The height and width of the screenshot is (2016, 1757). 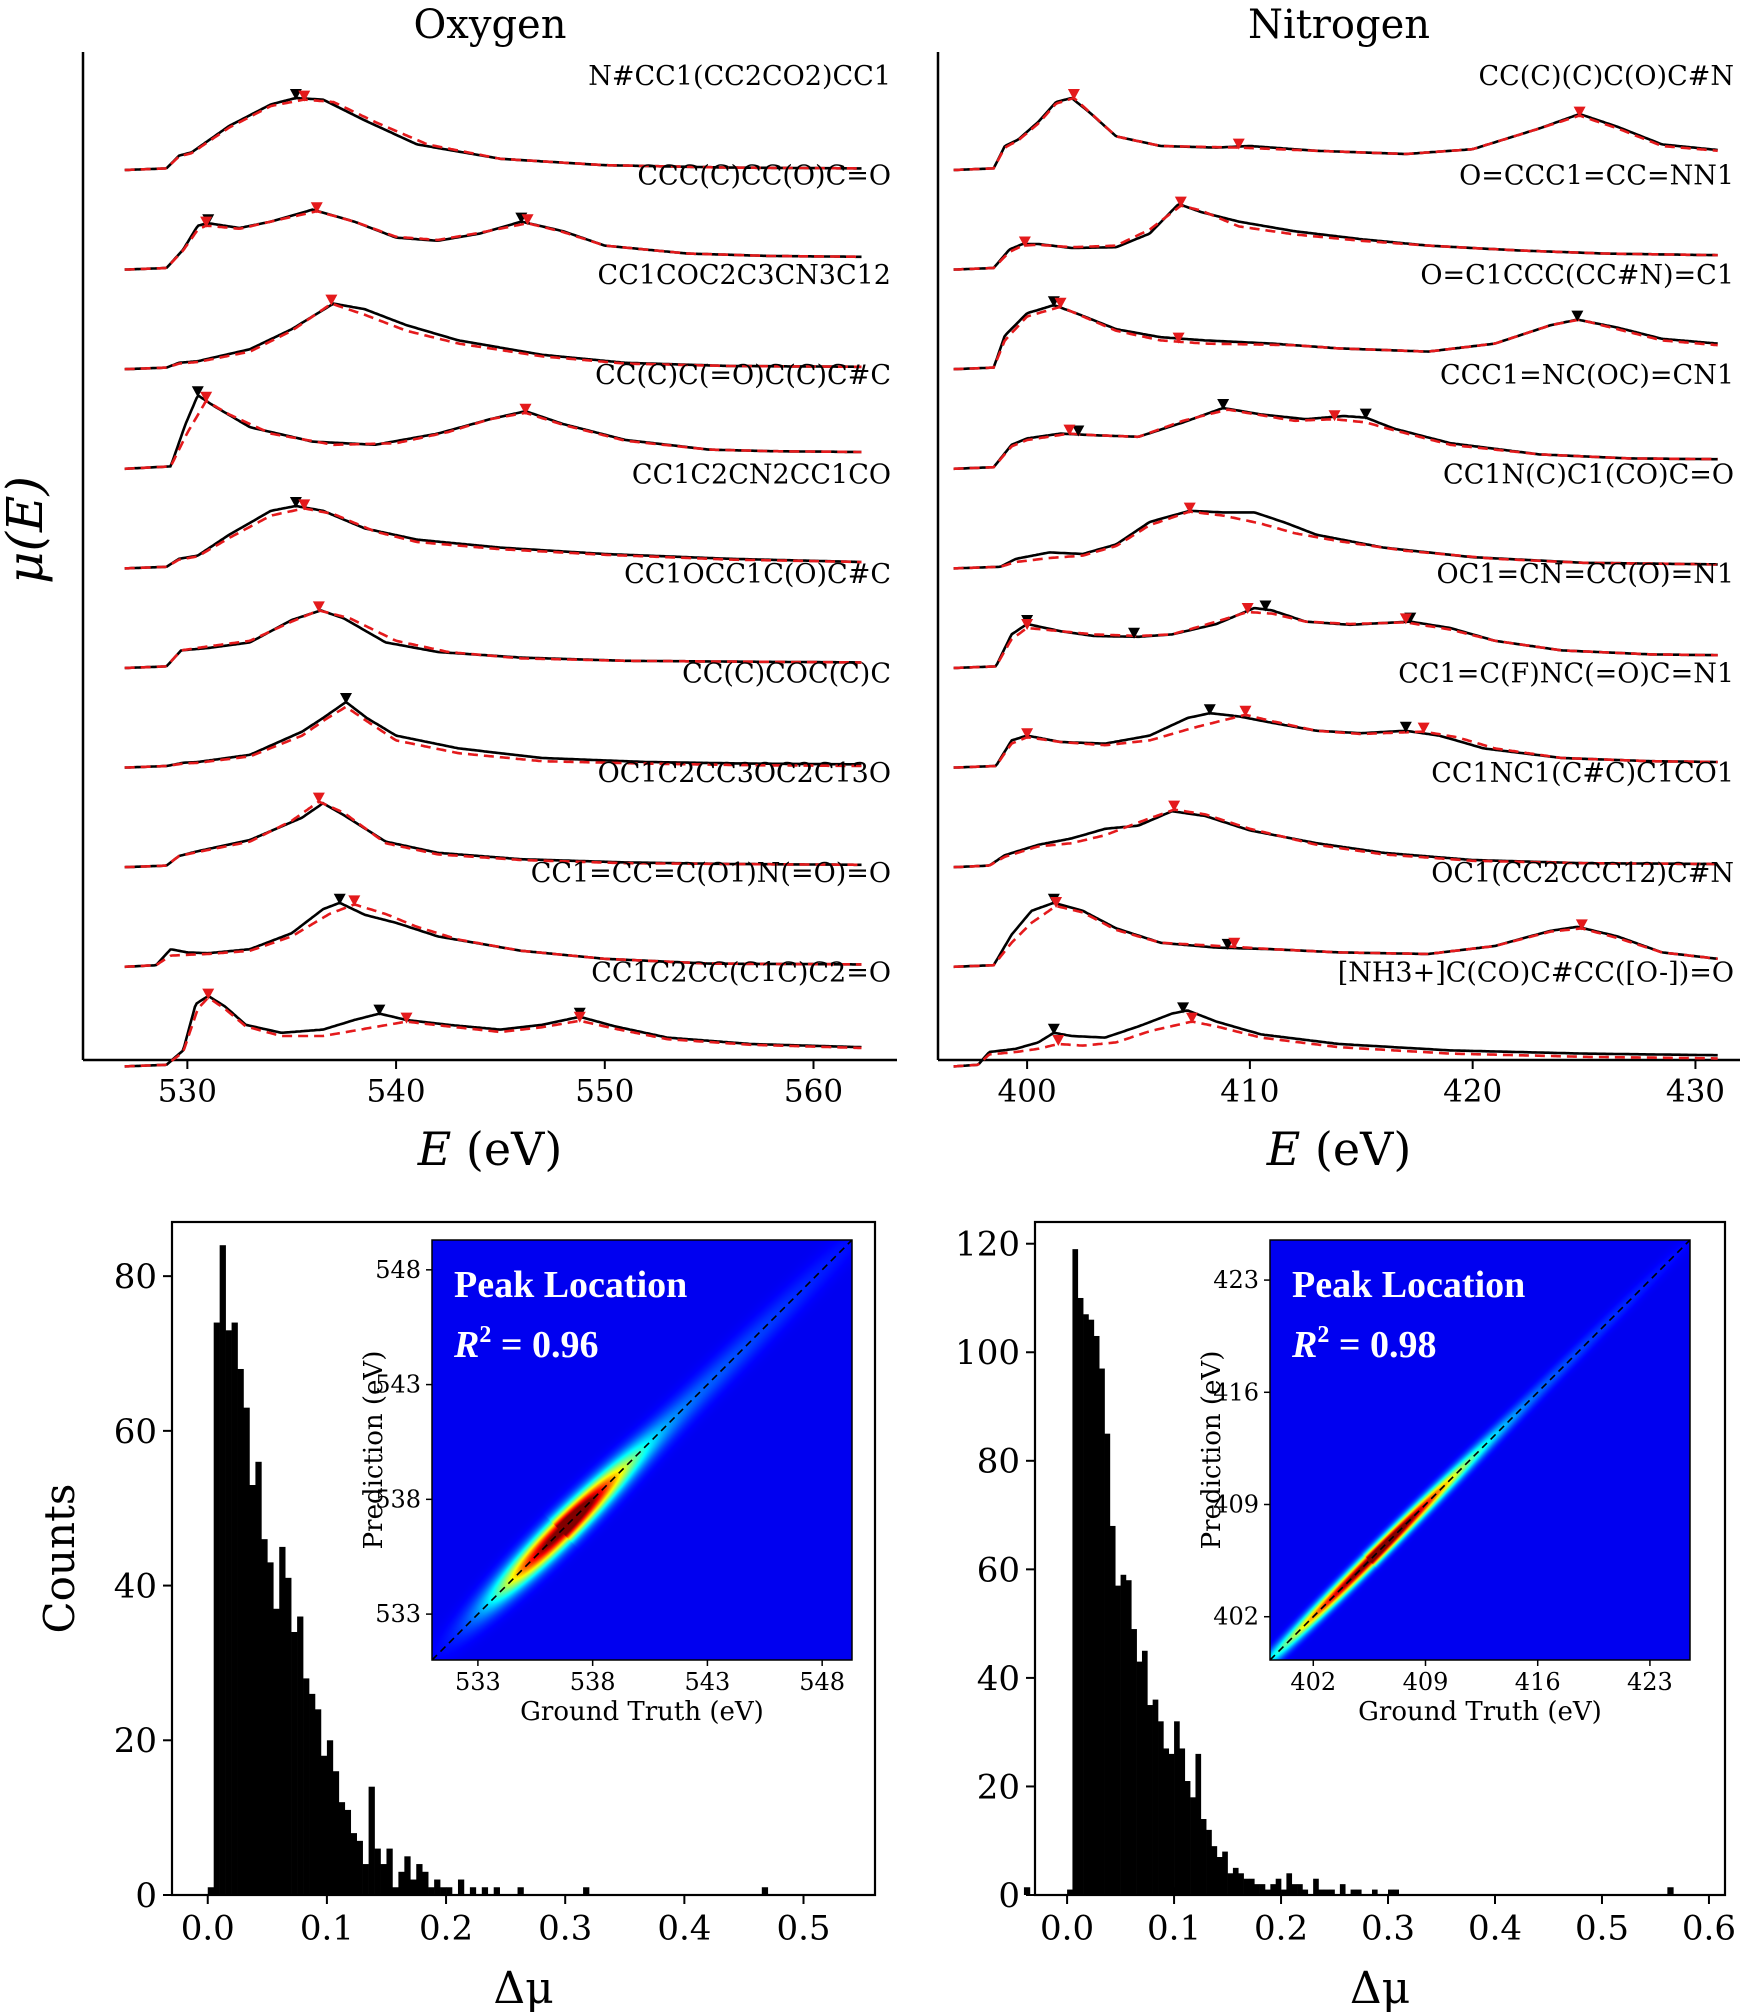 I want to click on oxygen-inset-title: Peak Location, so click(x=570, y=1285).